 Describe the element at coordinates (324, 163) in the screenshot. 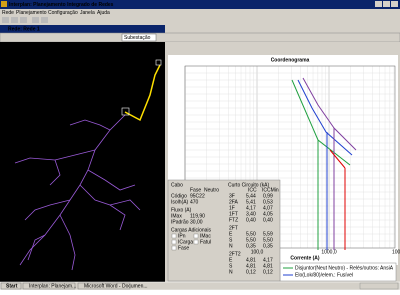

I see `curves` at that location.